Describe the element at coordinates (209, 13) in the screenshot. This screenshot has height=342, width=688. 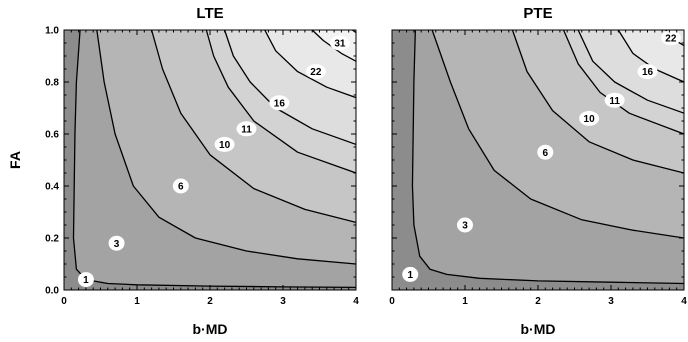
I see `panel-title: LTE` at that location.